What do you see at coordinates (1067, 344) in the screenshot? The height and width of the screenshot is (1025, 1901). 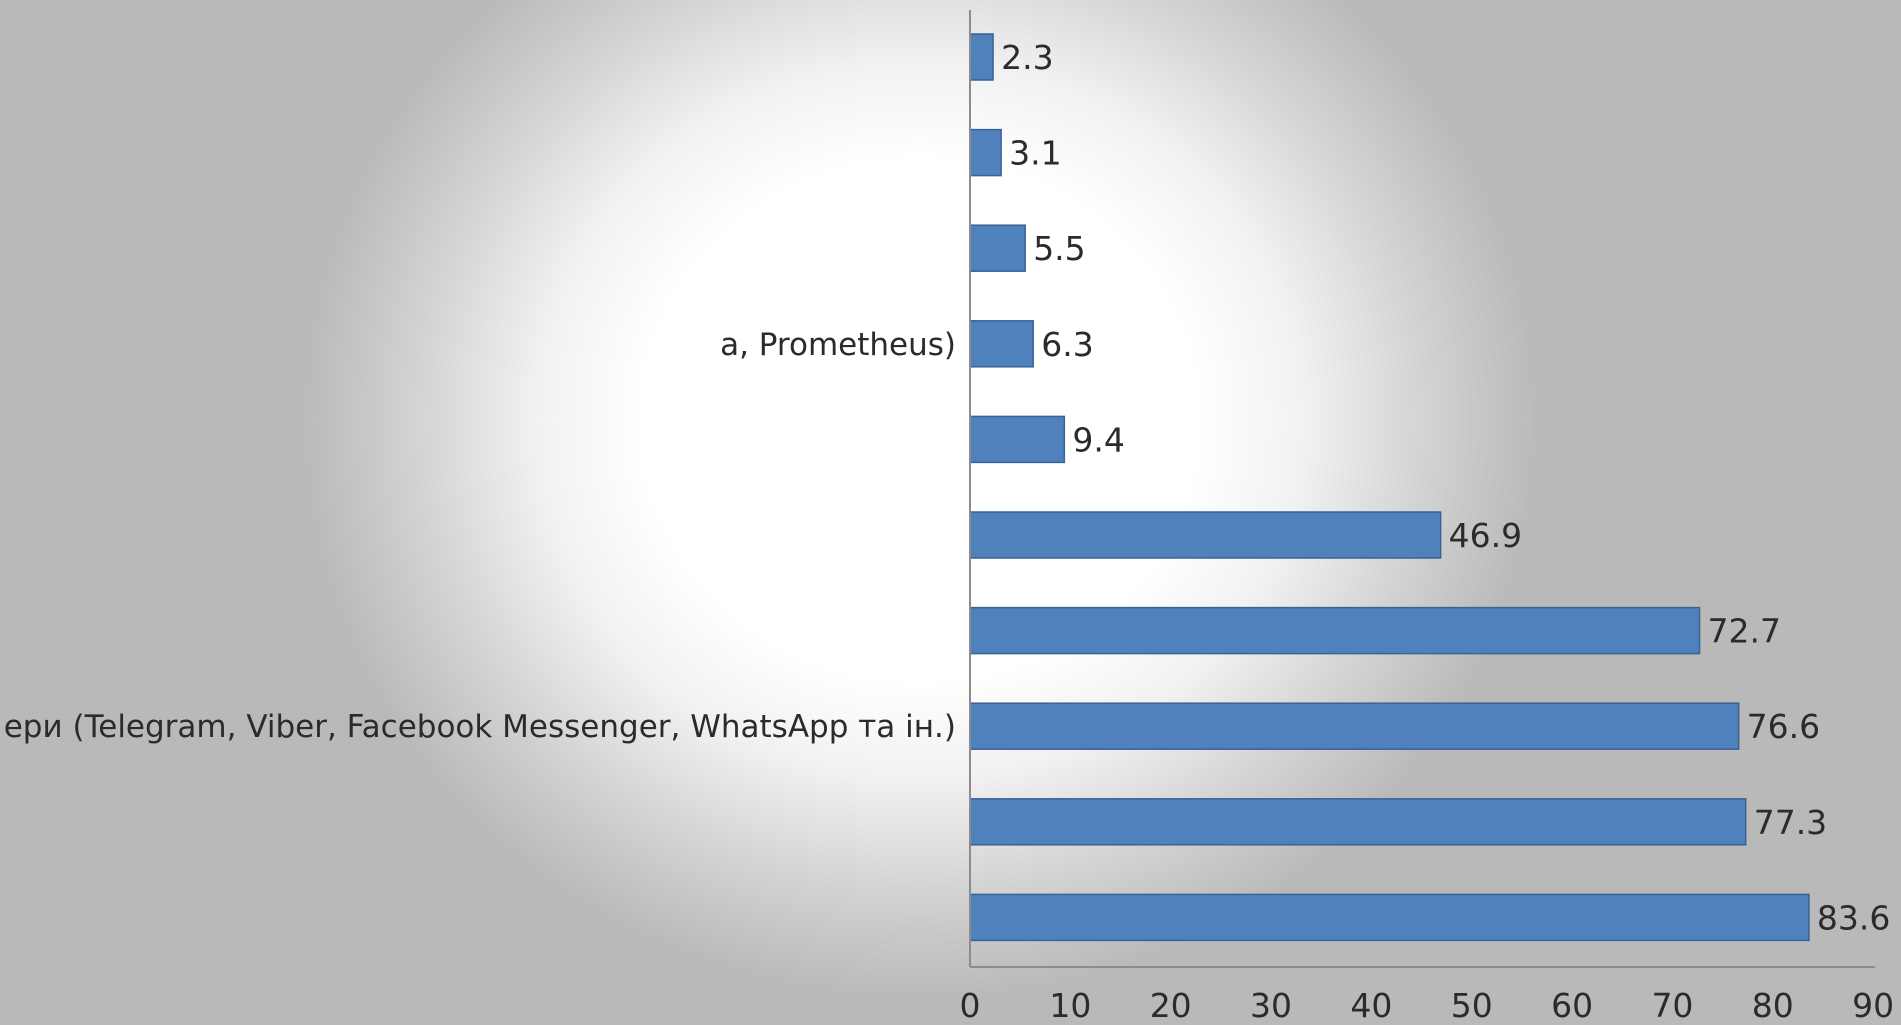 I see `bar-value-label: 6.3` at bounding box center [1067, 344].